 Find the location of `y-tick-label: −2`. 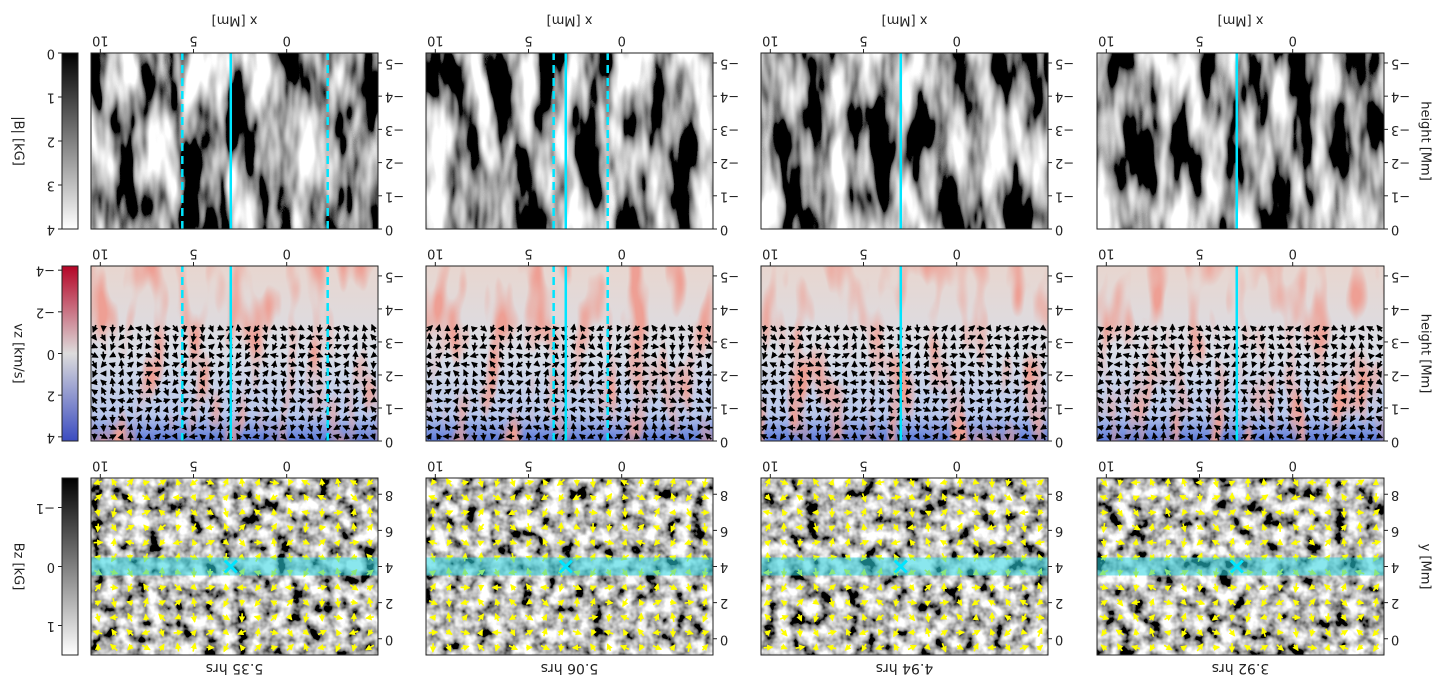

y-tick-label: −2 is located at coordinates (729, 162).